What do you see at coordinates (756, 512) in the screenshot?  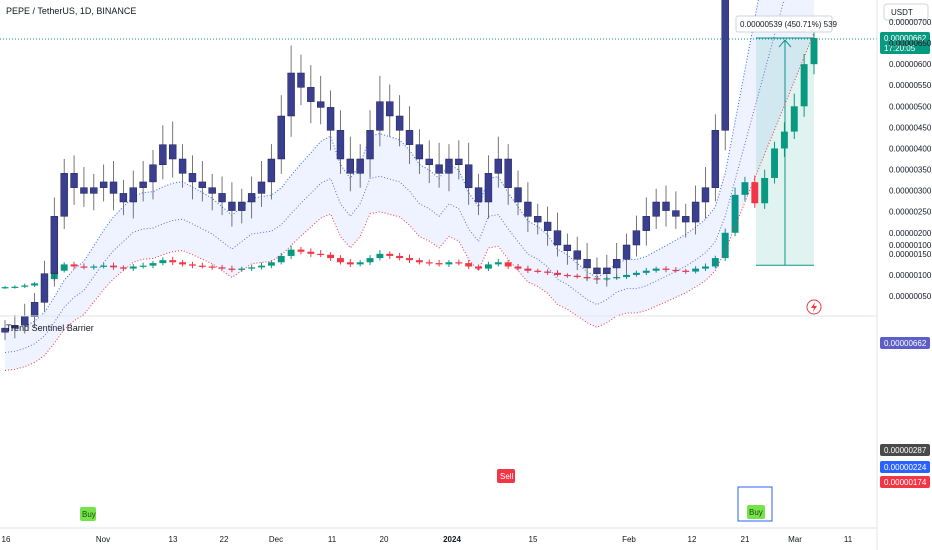 I see `buy-signal-2-label: Buy` at bounding box center [756, 512].